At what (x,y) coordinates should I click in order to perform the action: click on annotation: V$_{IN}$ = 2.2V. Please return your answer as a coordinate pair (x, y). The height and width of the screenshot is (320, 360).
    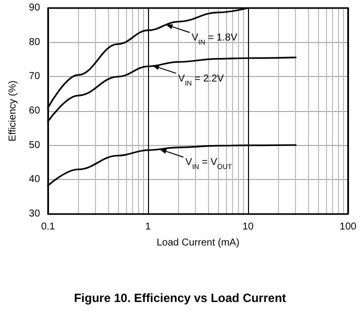
    Looking at the image, I should click on (201, 80).